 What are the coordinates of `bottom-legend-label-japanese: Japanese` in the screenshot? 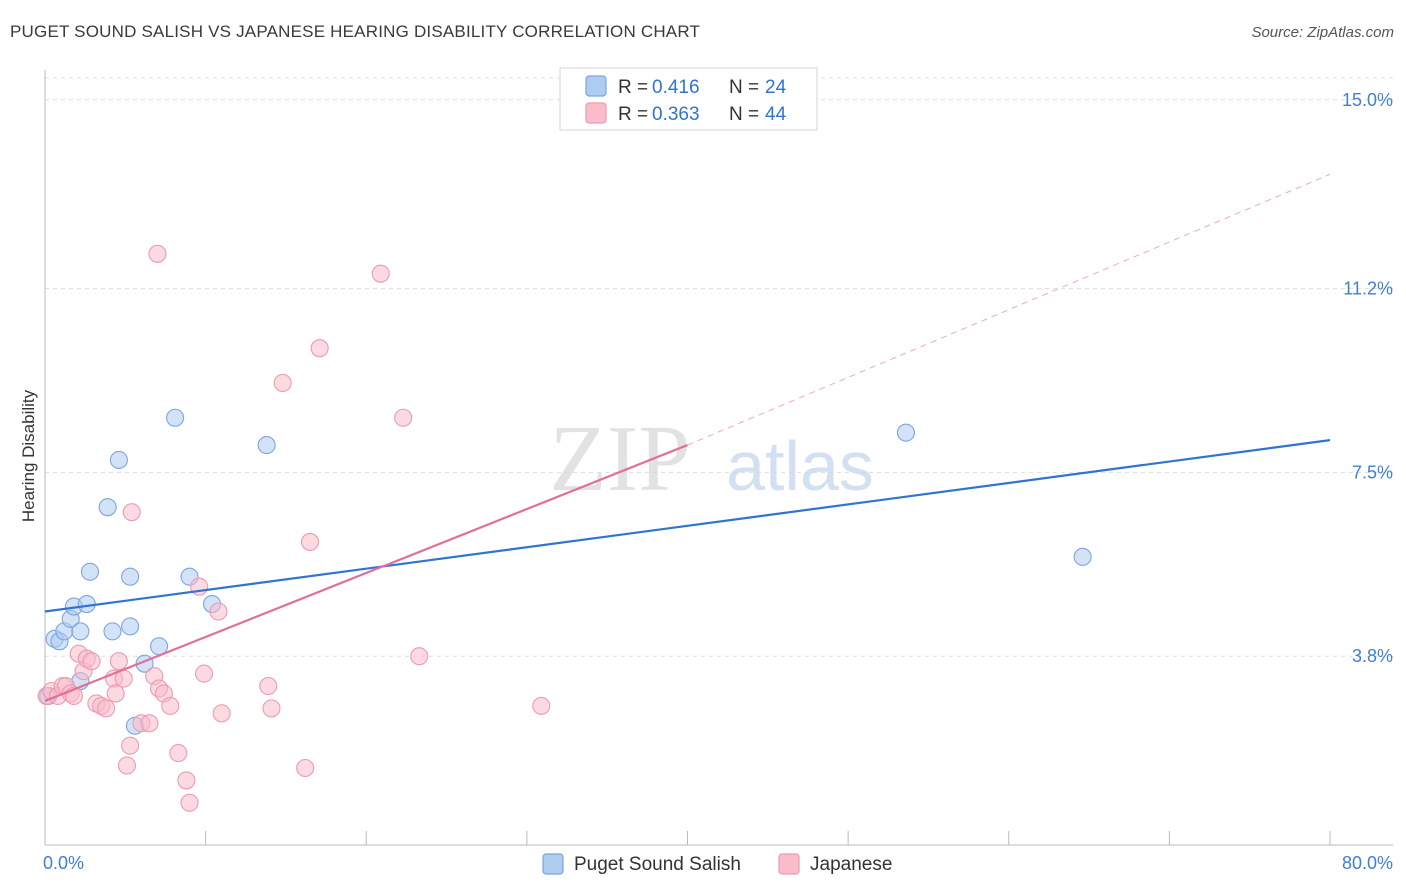 It's located at (851, 864).